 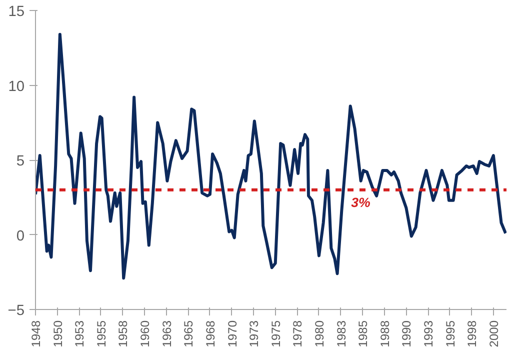 I want to click on x-tick-label: 1953, so click(x=79, y=334).